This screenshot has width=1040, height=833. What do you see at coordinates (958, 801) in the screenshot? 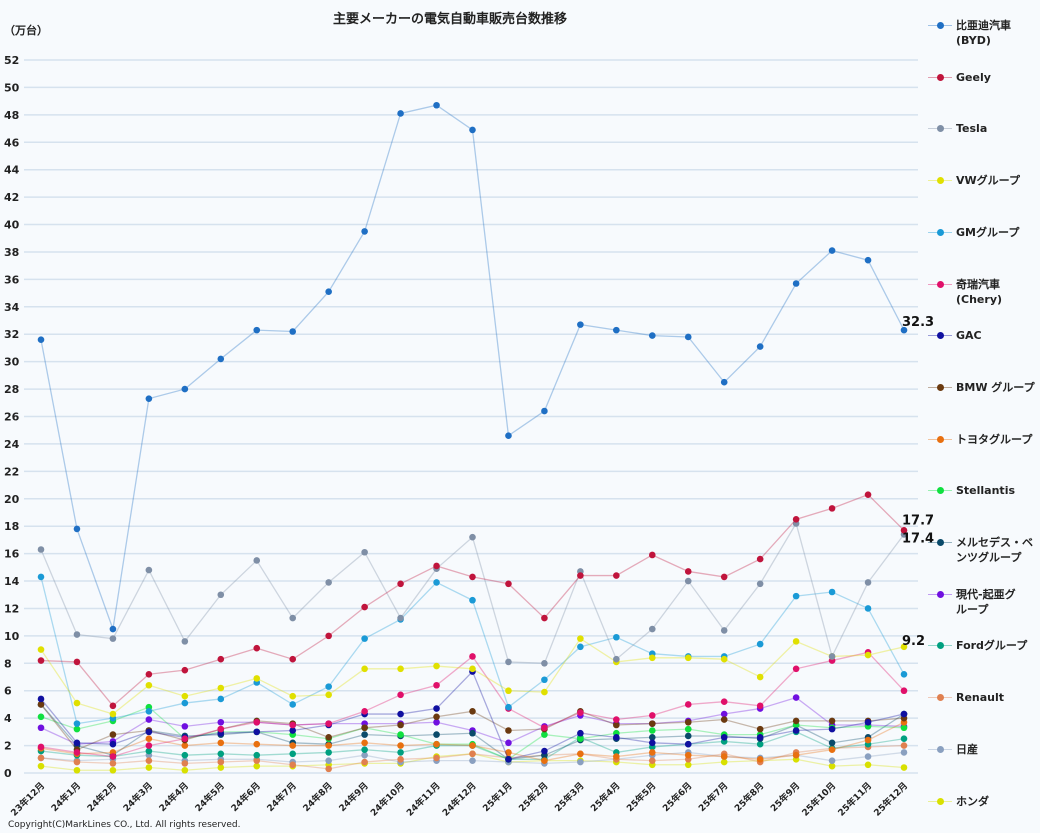
I see `legend-item: ホンダ` at bounding box center [958, 801].